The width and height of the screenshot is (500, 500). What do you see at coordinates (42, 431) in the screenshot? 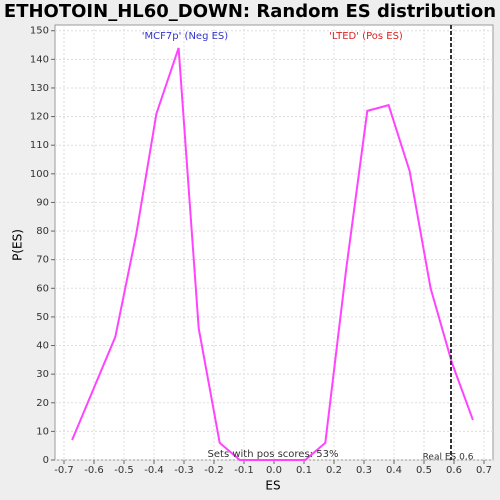
I see `y-tick-label: 10` at bounding box center [42, 431].